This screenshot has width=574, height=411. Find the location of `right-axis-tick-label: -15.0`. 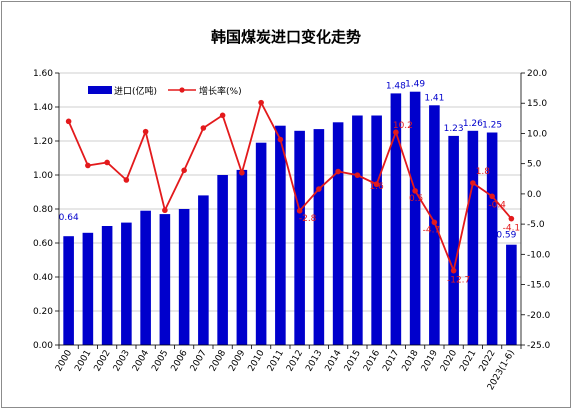

right-axis-tick-label: -15.0 is located at coordinates (539, 286).